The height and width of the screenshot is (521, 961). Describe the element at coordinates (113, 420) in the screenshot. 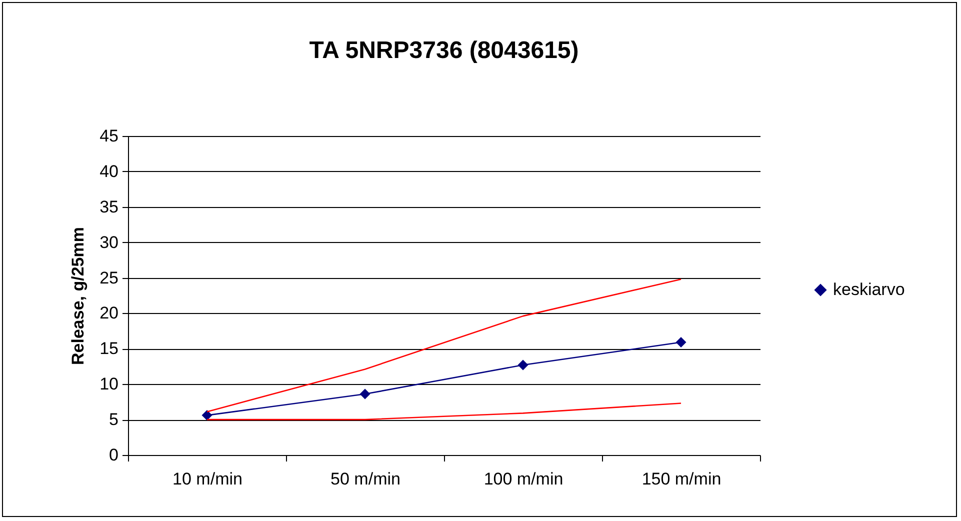

I see `y-tick-label: 5` at that location.